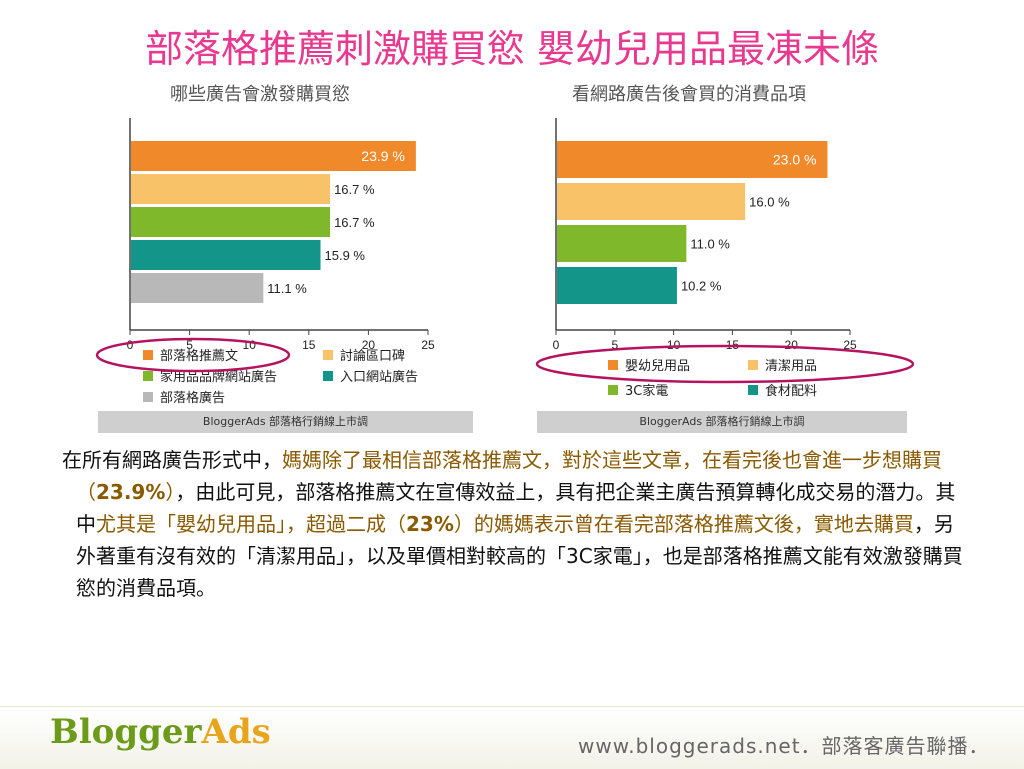 This screenshot has width=1024, height=769. Describe the element at coordinates (791, 391) in the screenshot. I see `legend-label: 食材配料` at that location.